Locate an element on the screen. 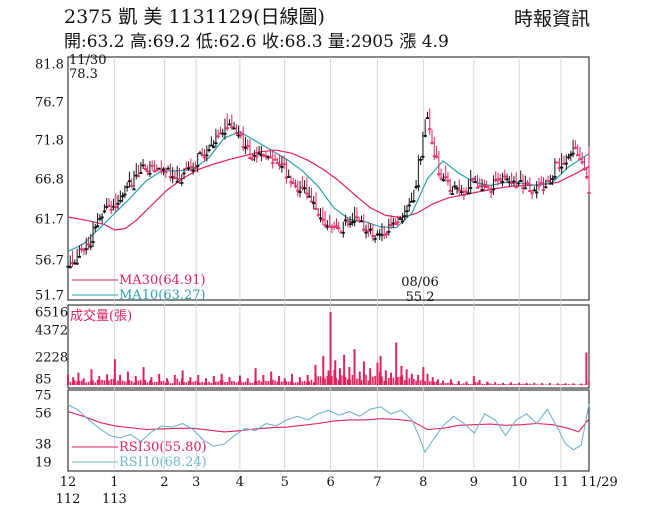 The width and height of the screenshot is (656, 525). price-tick-label: 61.7 is located at coordinates (49, 220).